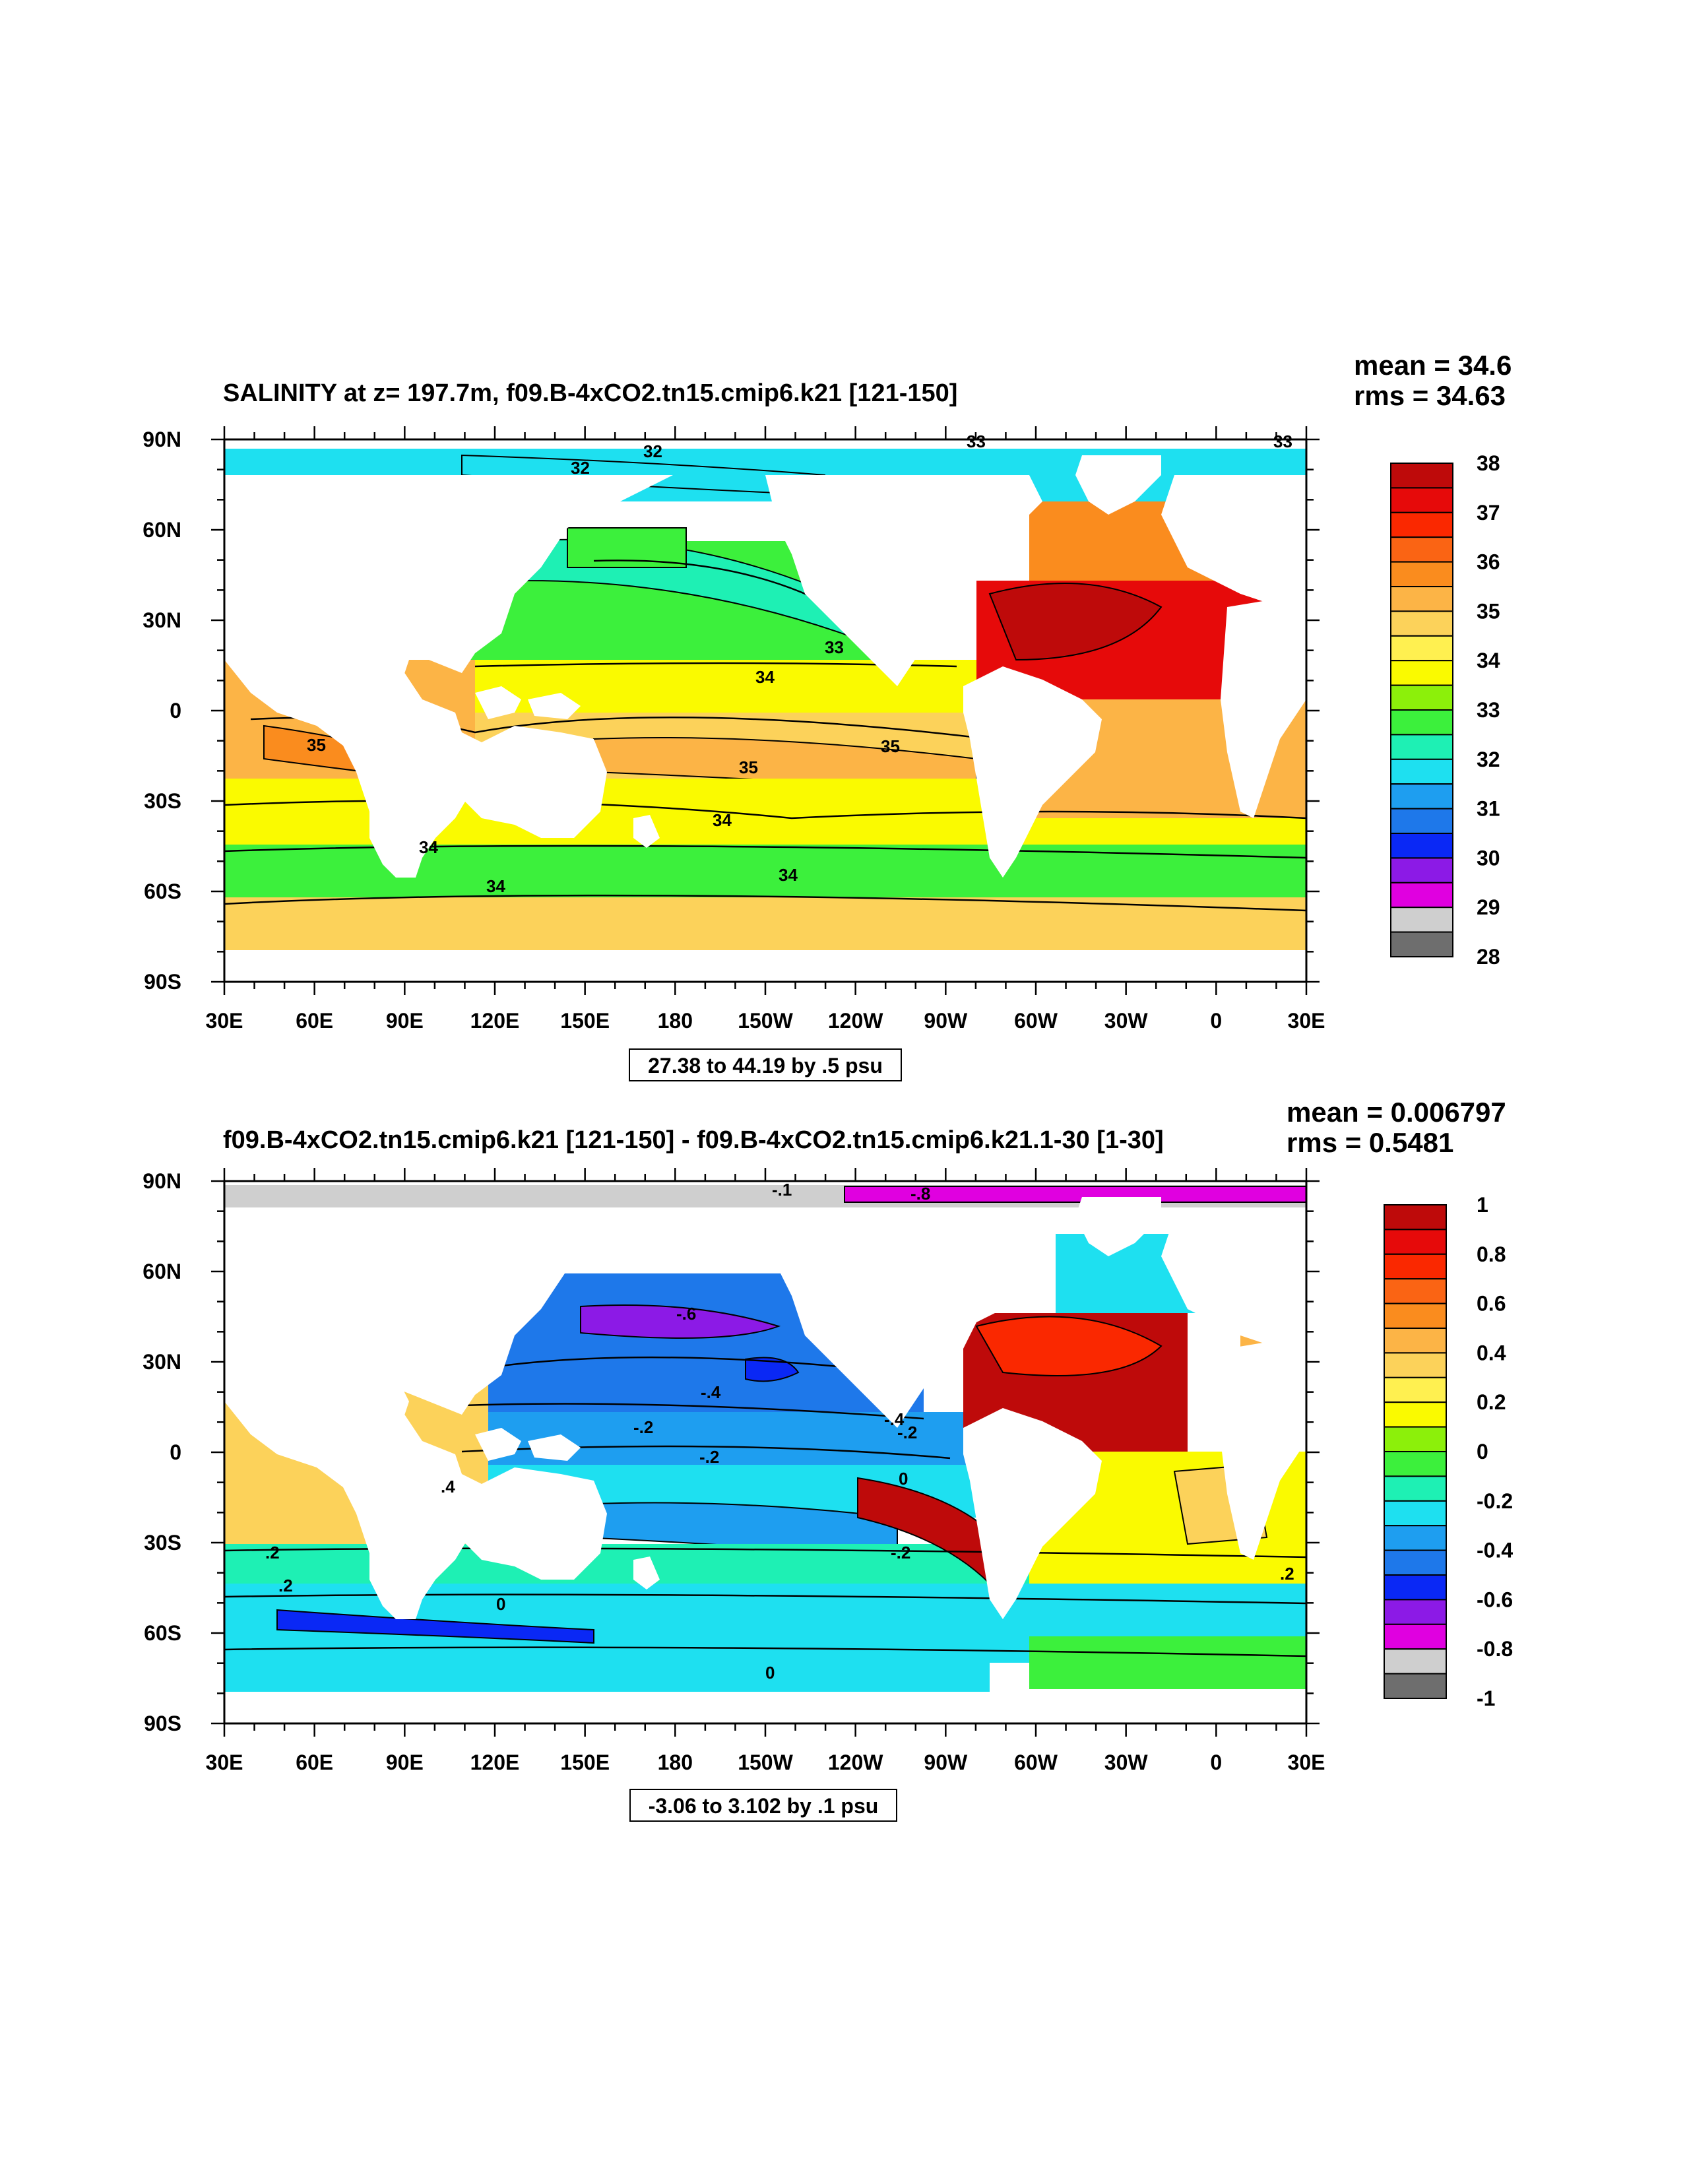 Image resolution: width=1689 pixels, height=2184 pixels. What do you see at coordinates (1433, 365) in the screenshot?
I see `panel-a-mean: mean = 34.6` at bounding box center [1433, 365].